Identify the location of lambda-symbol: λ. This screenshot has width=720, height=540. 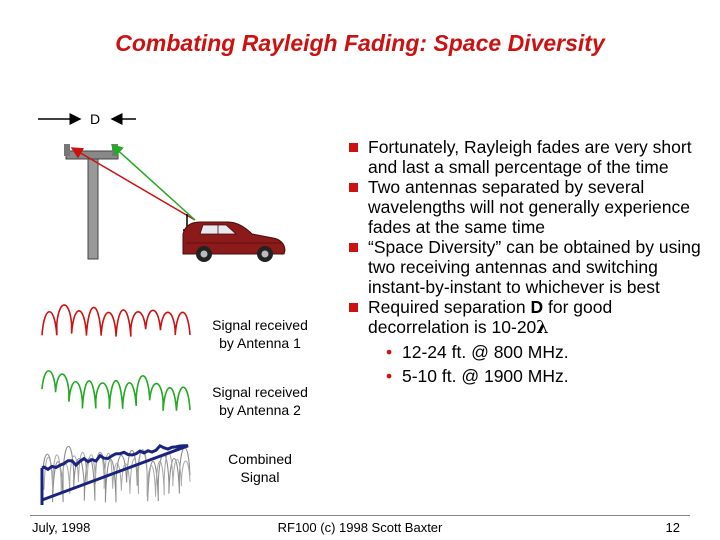
(542, 328).